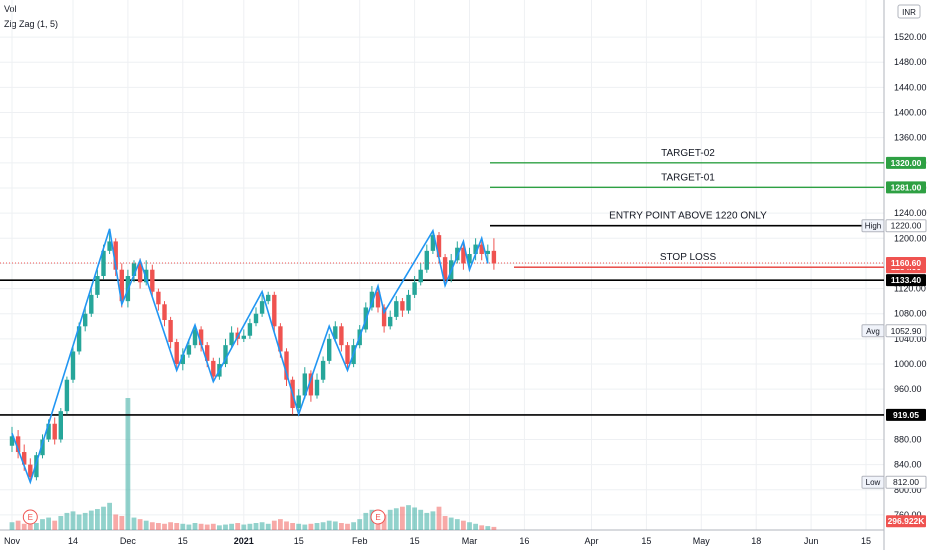  Describe the element at coordinates (470, 541) in the screenshot. I see `x-tick-label: Mar` at that location.